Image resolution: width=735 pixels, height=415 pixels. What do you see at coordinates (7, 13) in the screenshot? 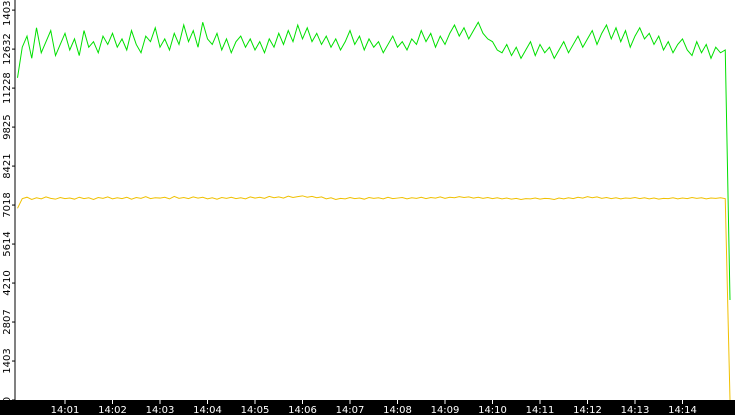
I see `y-tick-label: 14036` at bounding box center [7, 13].